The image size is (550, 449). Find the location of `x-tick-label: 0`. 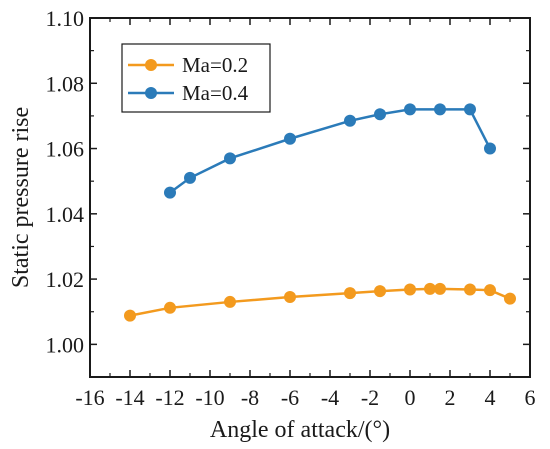

x-tick-label: 0 is located at coordinates (410, 397).